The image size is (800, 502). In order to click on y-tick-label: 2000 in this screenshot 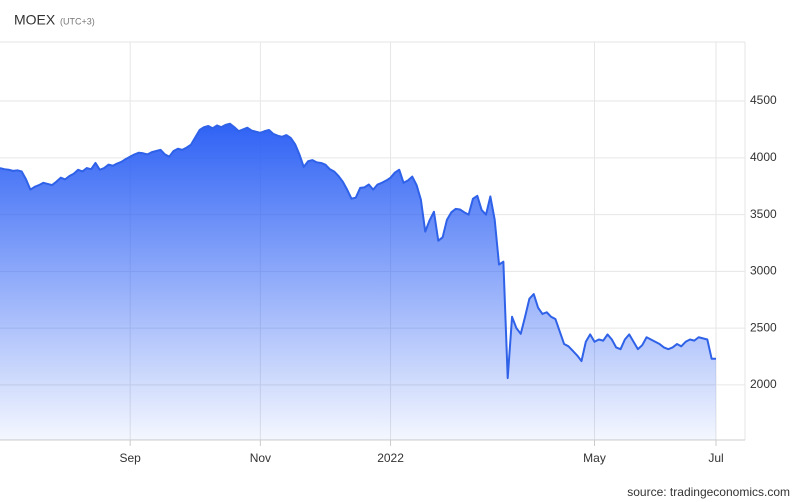, I will do `click(763, 384)`.